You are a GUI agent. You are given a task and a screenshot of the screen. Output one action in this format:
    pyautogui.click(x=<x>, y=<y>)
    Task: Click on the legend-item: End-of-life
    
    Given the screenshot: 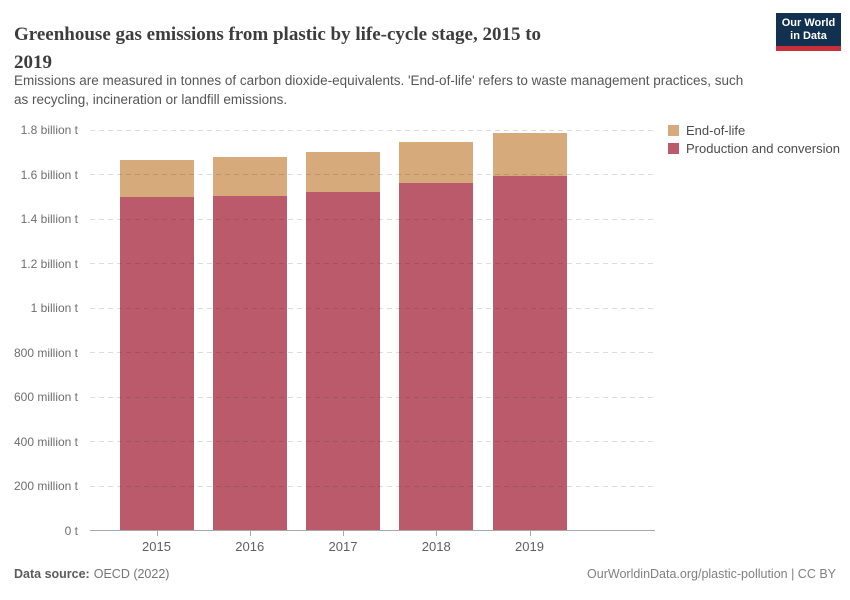 What is the action you would take?
    pyautogui.click(x=754, y=130)
    